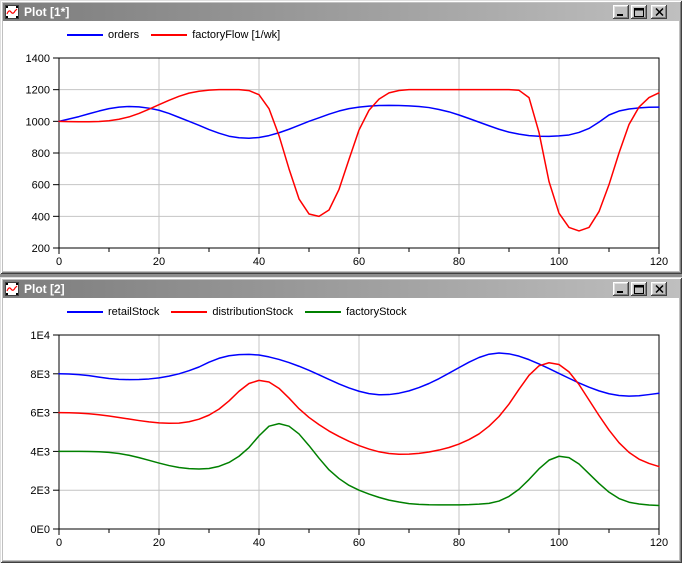 The height and width of the screenshot is (563, 682). Describe the element at coordinates (47, 12) in the screenshot. I see `window-title: Plot [1*]` at that location.